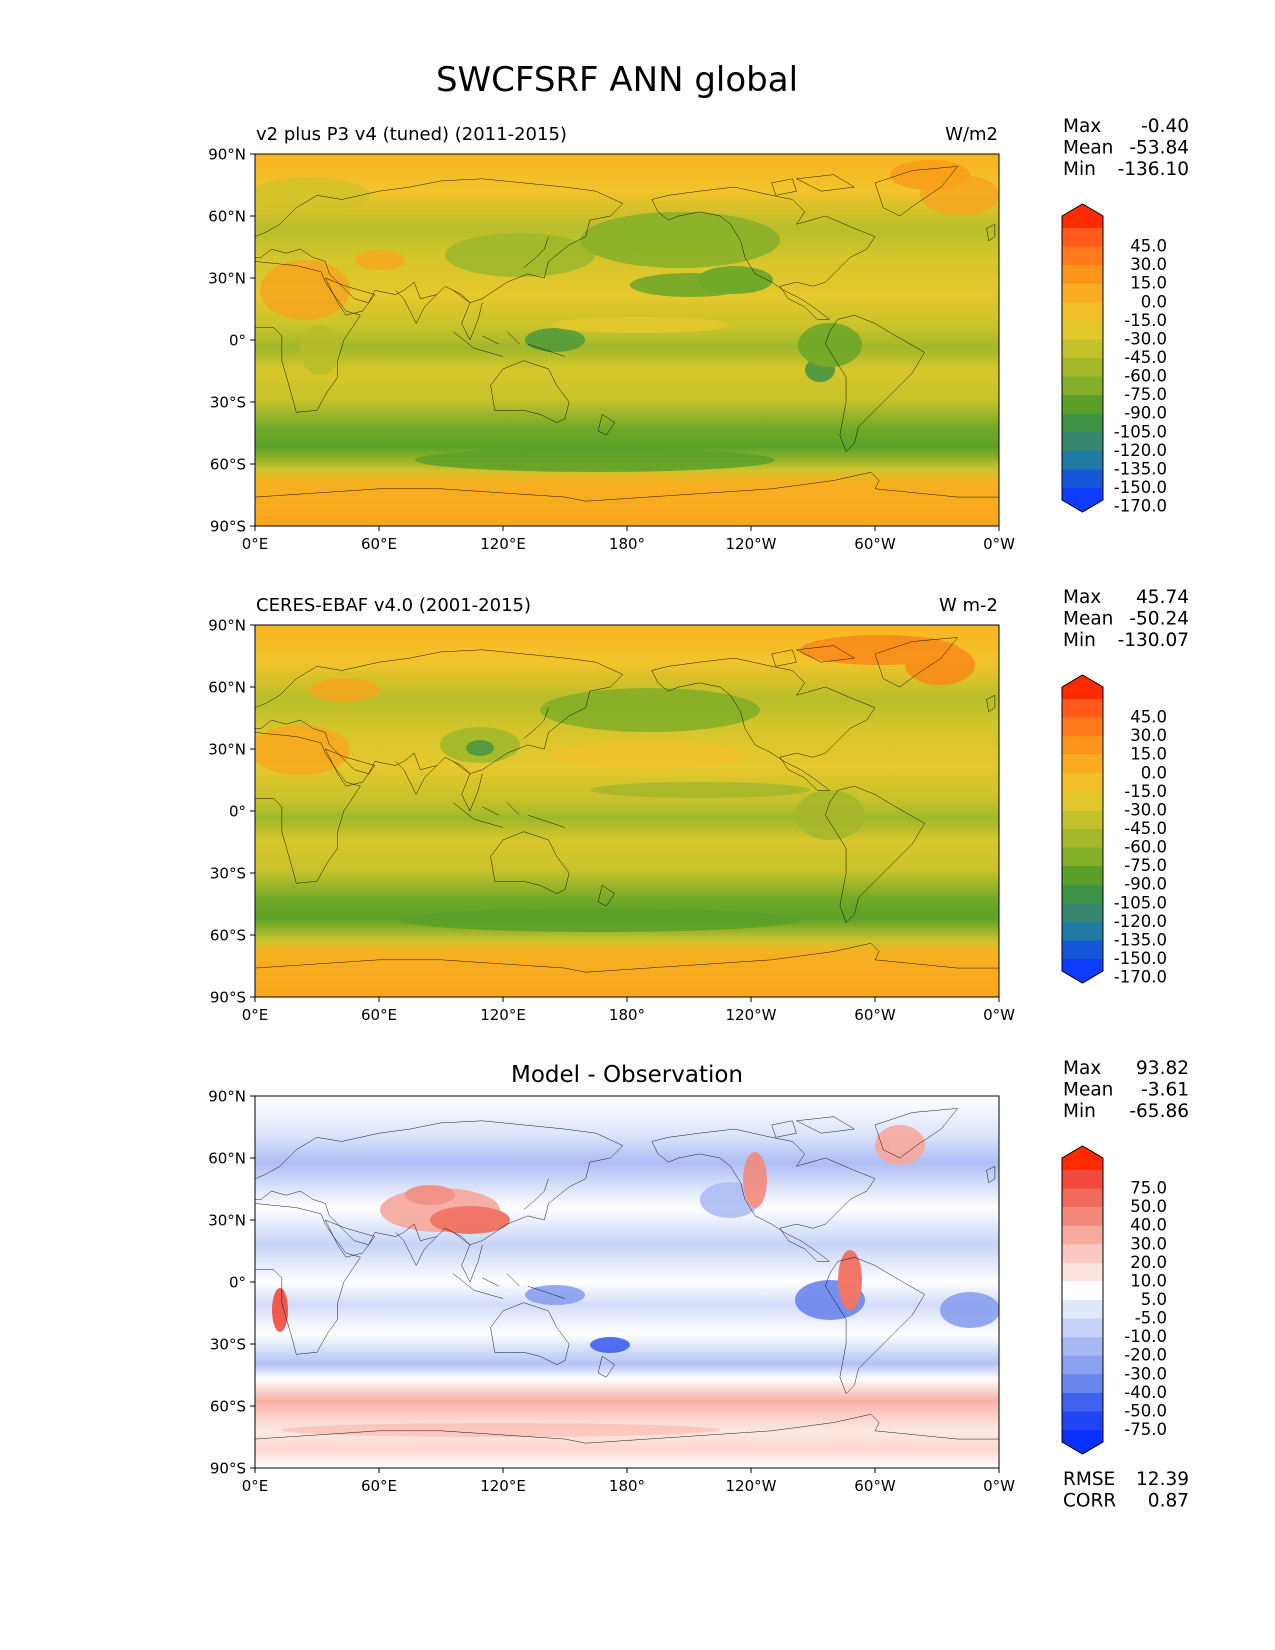 The height and width of the screenshot is (1650, 1275). I want to click on colorbar-label: -50.0, so click(1145, 1410).